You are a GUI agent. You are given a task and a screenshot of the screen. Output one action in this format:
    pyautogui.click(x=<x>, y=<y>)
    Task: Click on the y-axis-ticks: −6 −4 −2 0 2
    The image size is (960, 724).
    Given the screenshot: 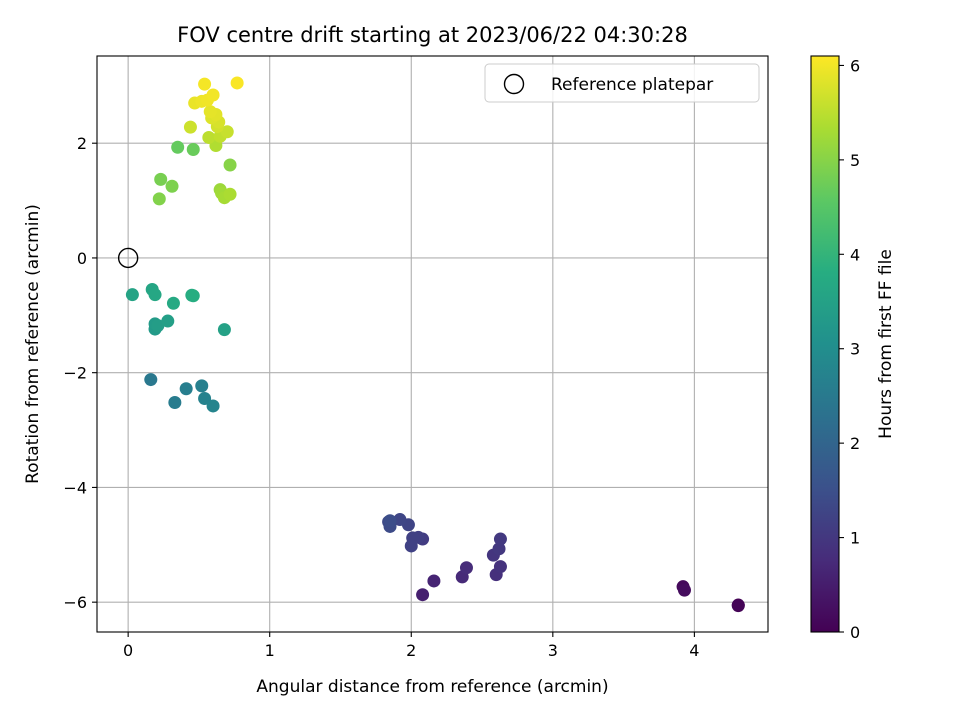 What is the action you would take?
    pyautogui.click(x=80, y=373)
    